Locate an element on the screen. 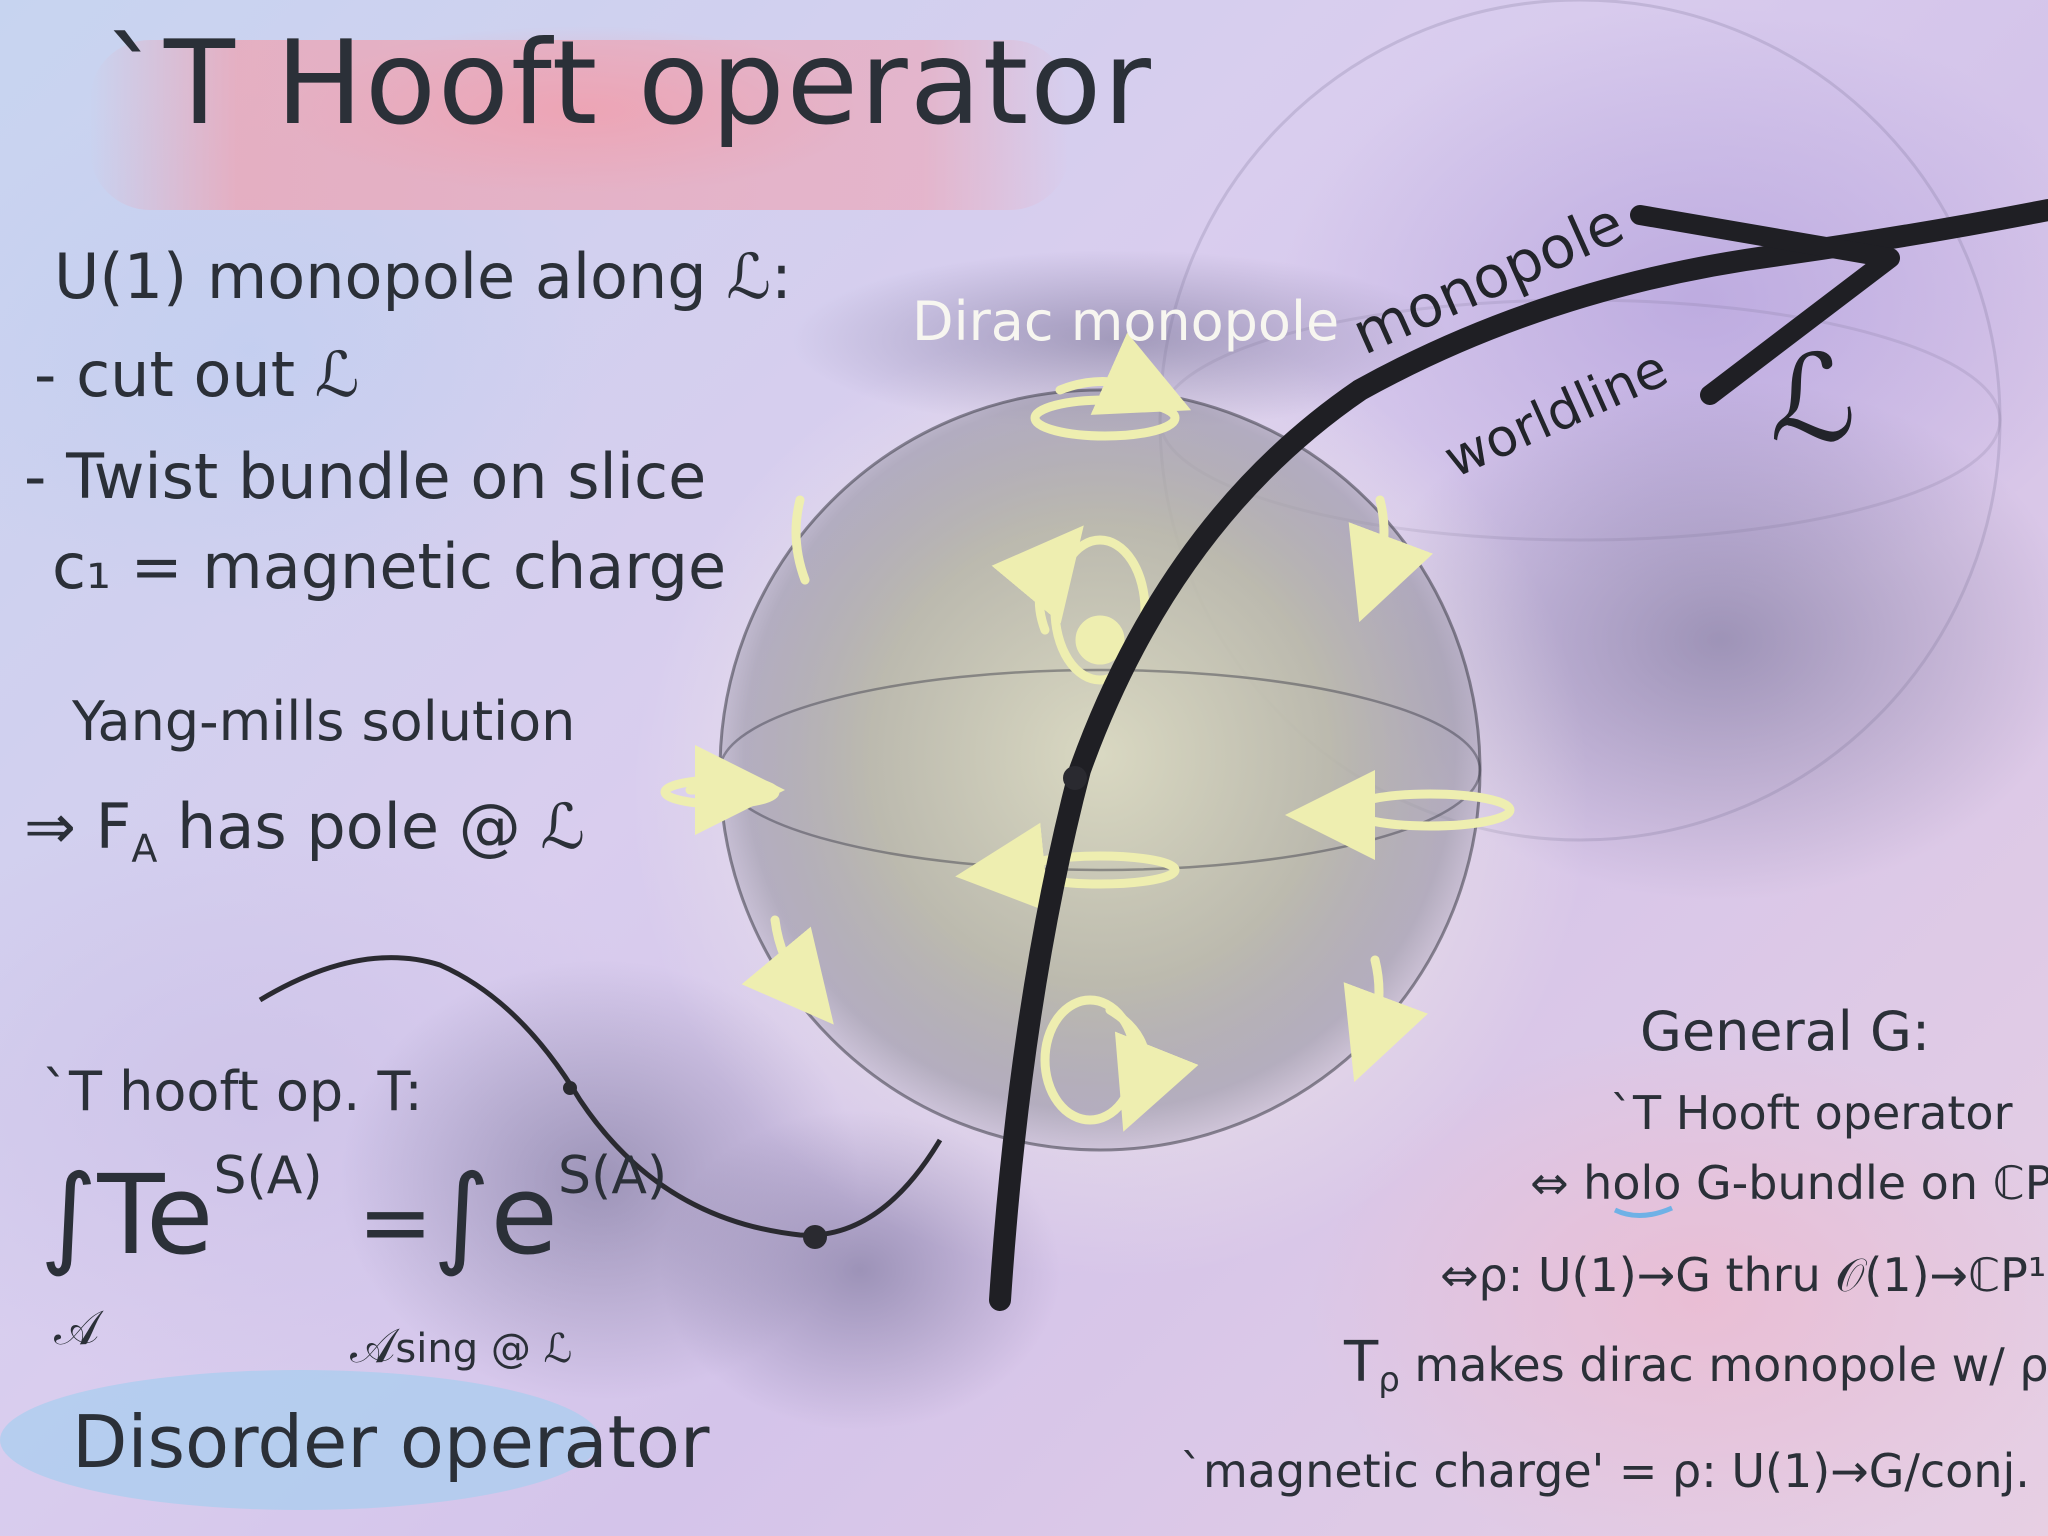 Image resolution: width=2048 pixels, height=1536 pixels. rhs-exp: S(A) is located at coordinates (613, 1176).